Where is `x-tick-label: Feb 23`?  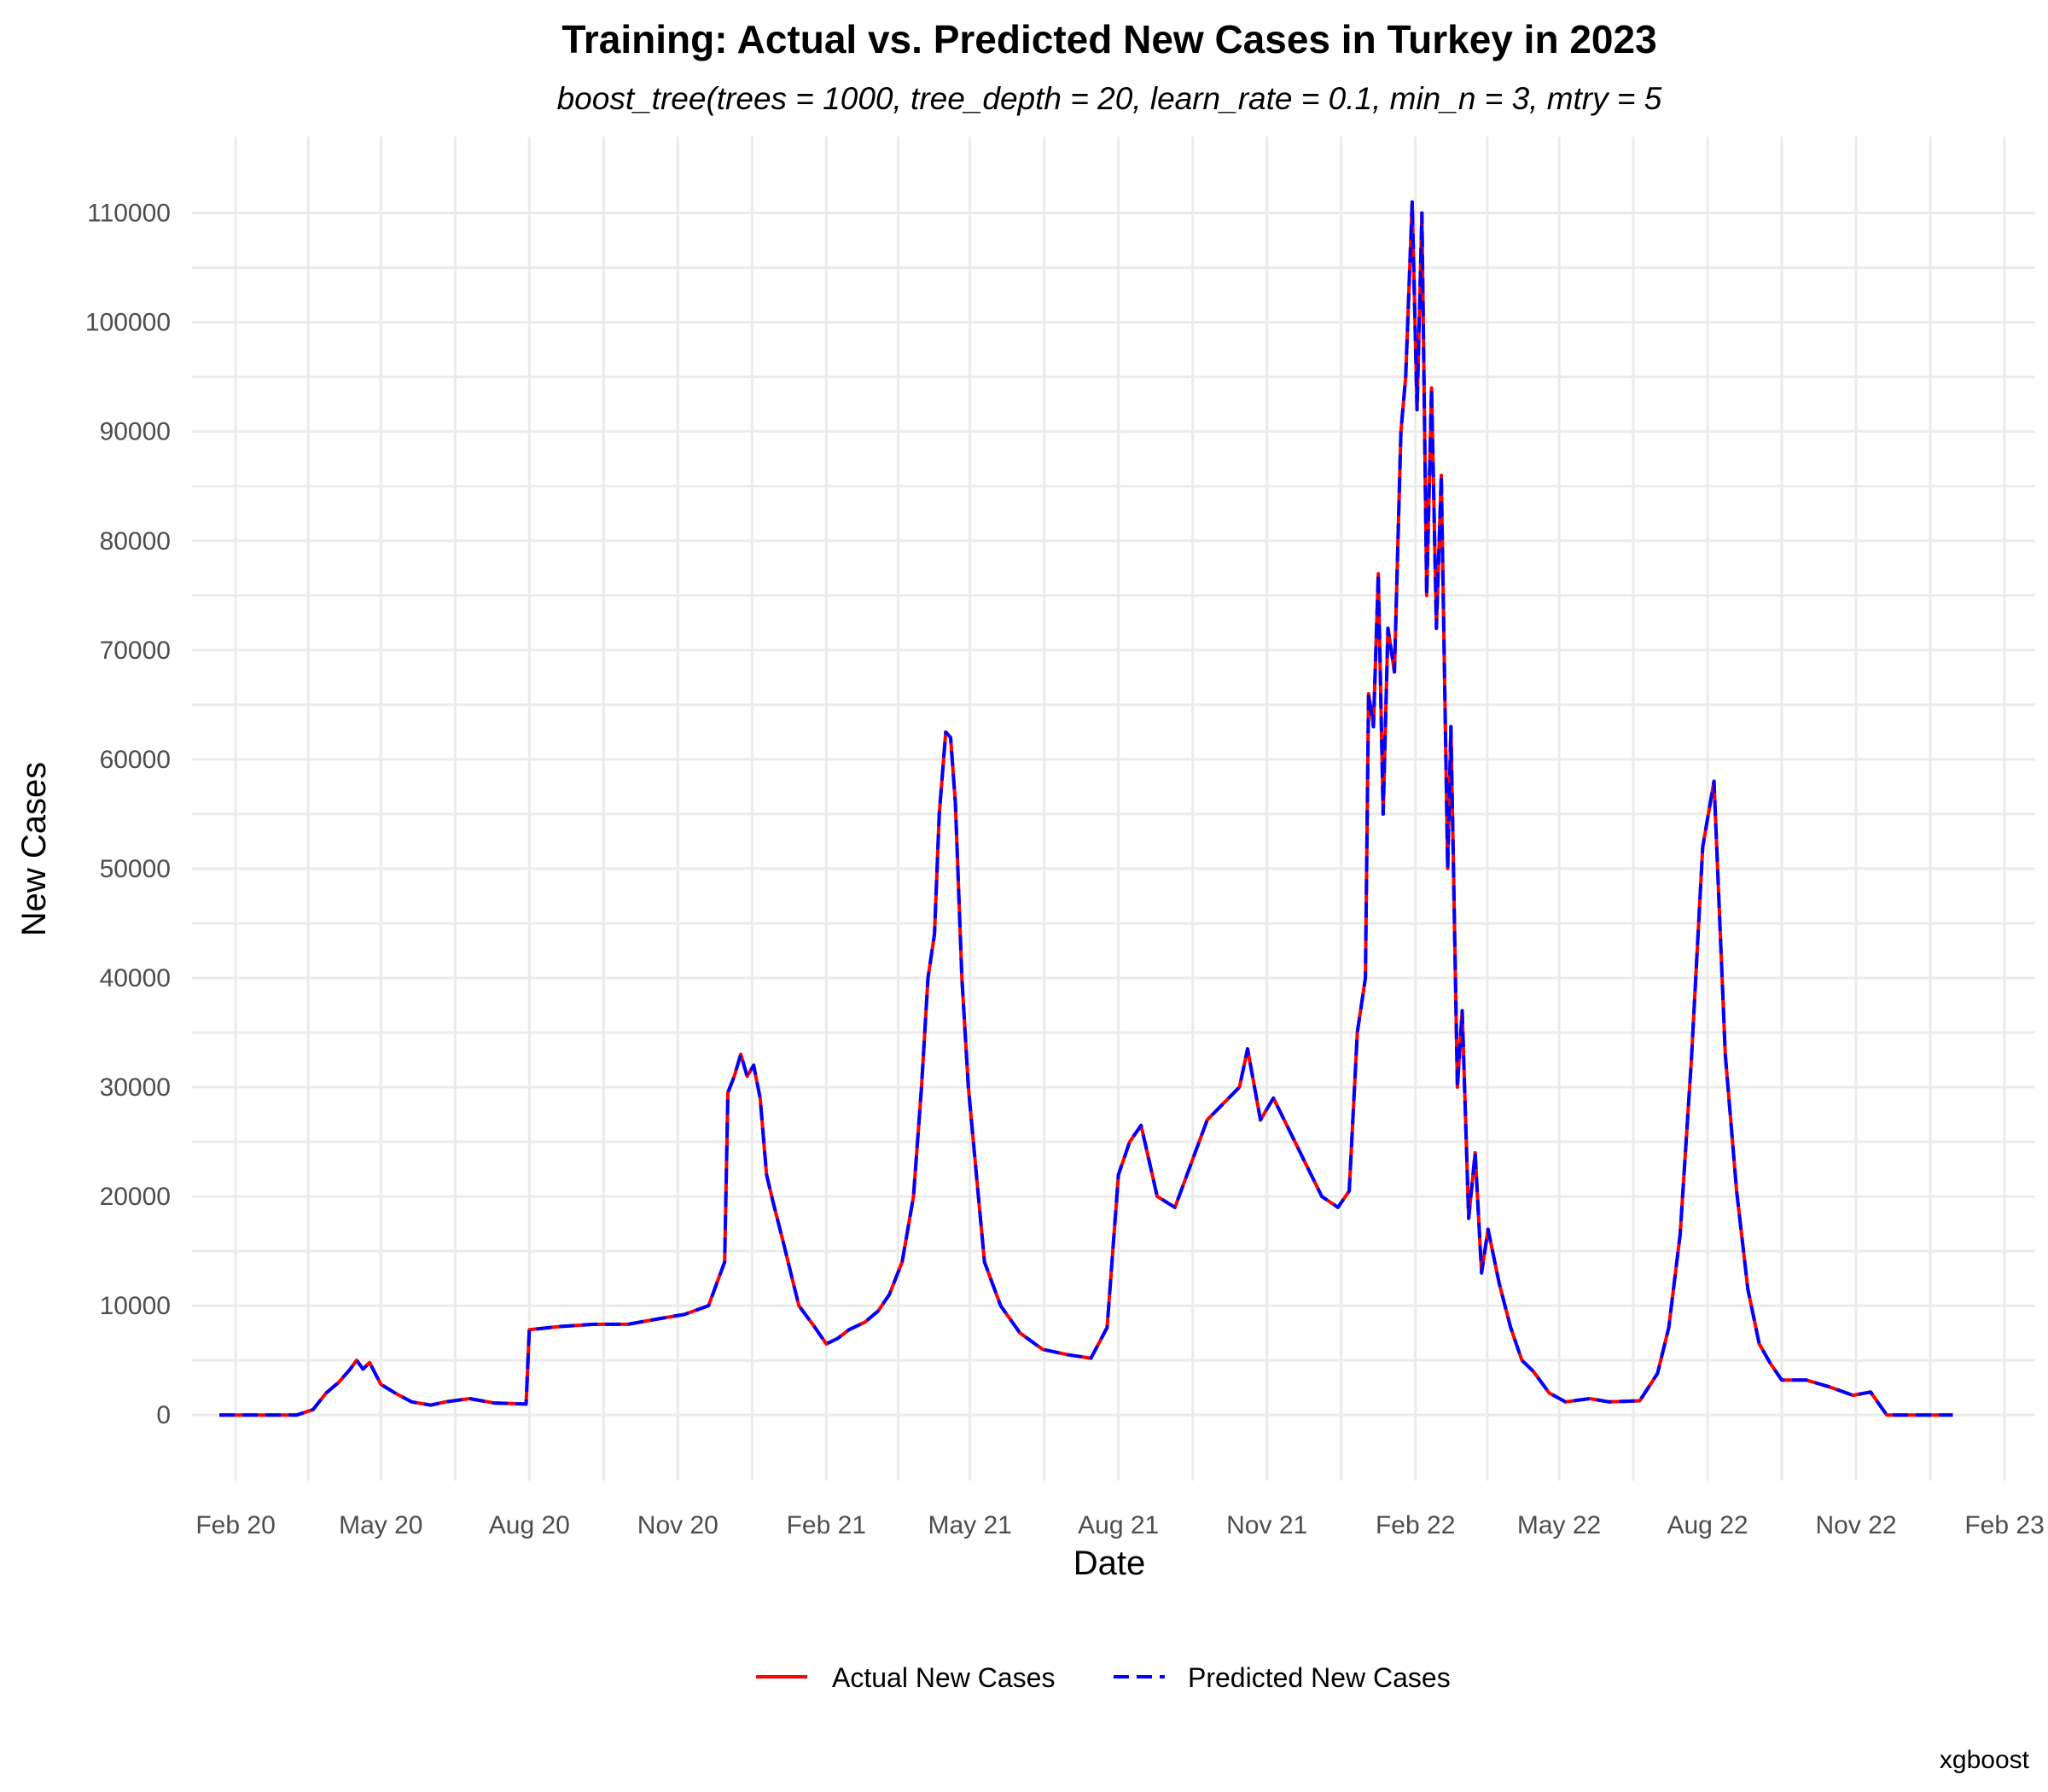
x-tick-label: Feb 23 is located at coordinates (2004, 1525).